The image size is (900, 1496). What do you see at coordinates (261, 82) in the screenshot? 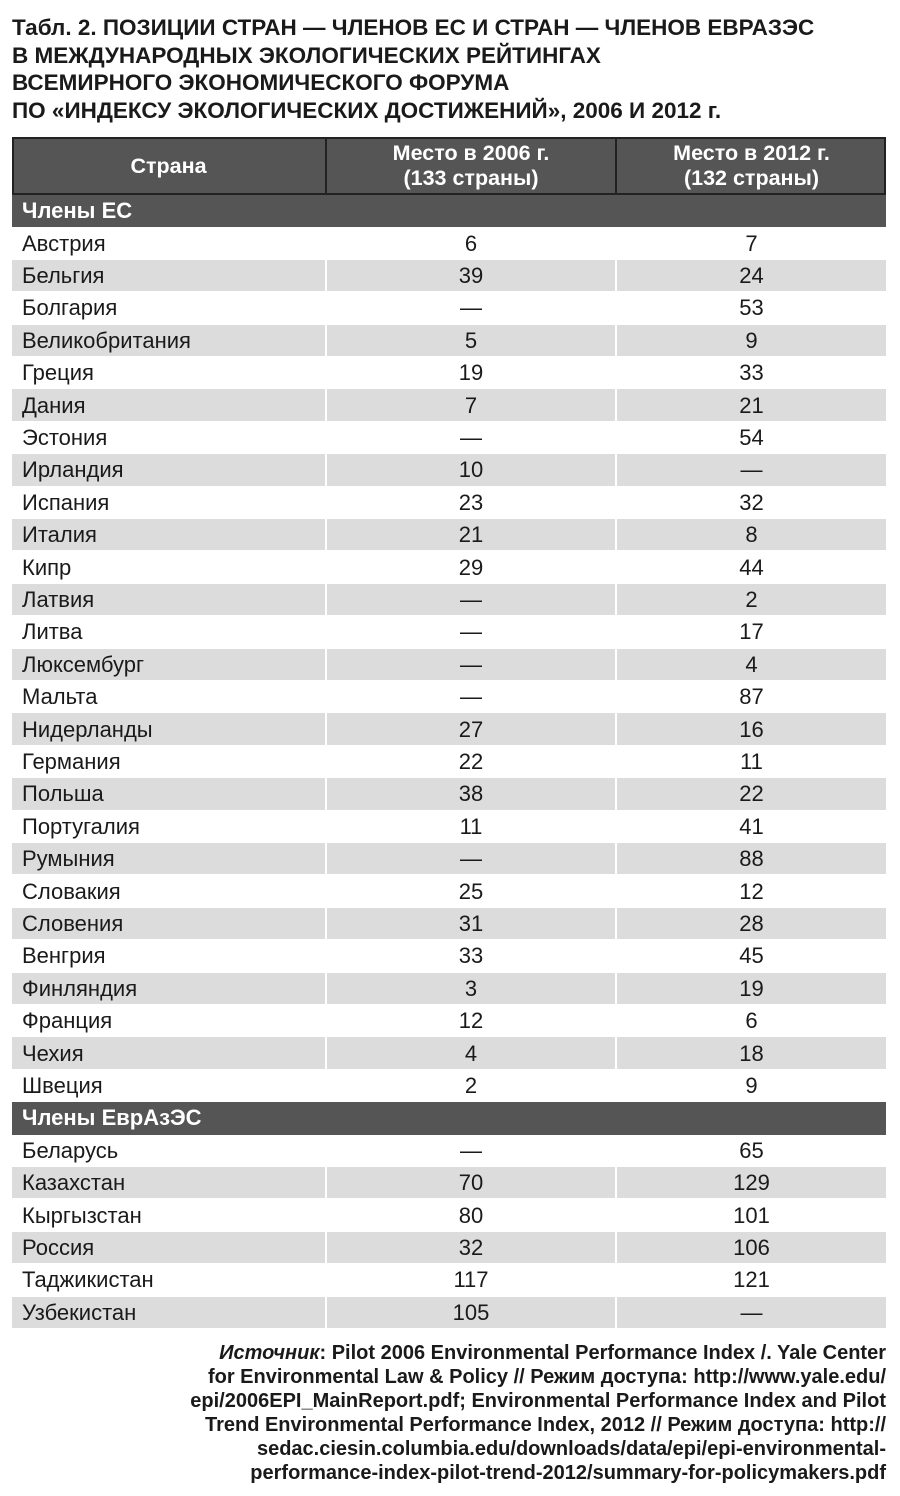
I see `title-line: ВСЕМИРНОГО ЭКОНОМИЧЕСКОГО ФОРУМА` at bounding box center [261, 82].